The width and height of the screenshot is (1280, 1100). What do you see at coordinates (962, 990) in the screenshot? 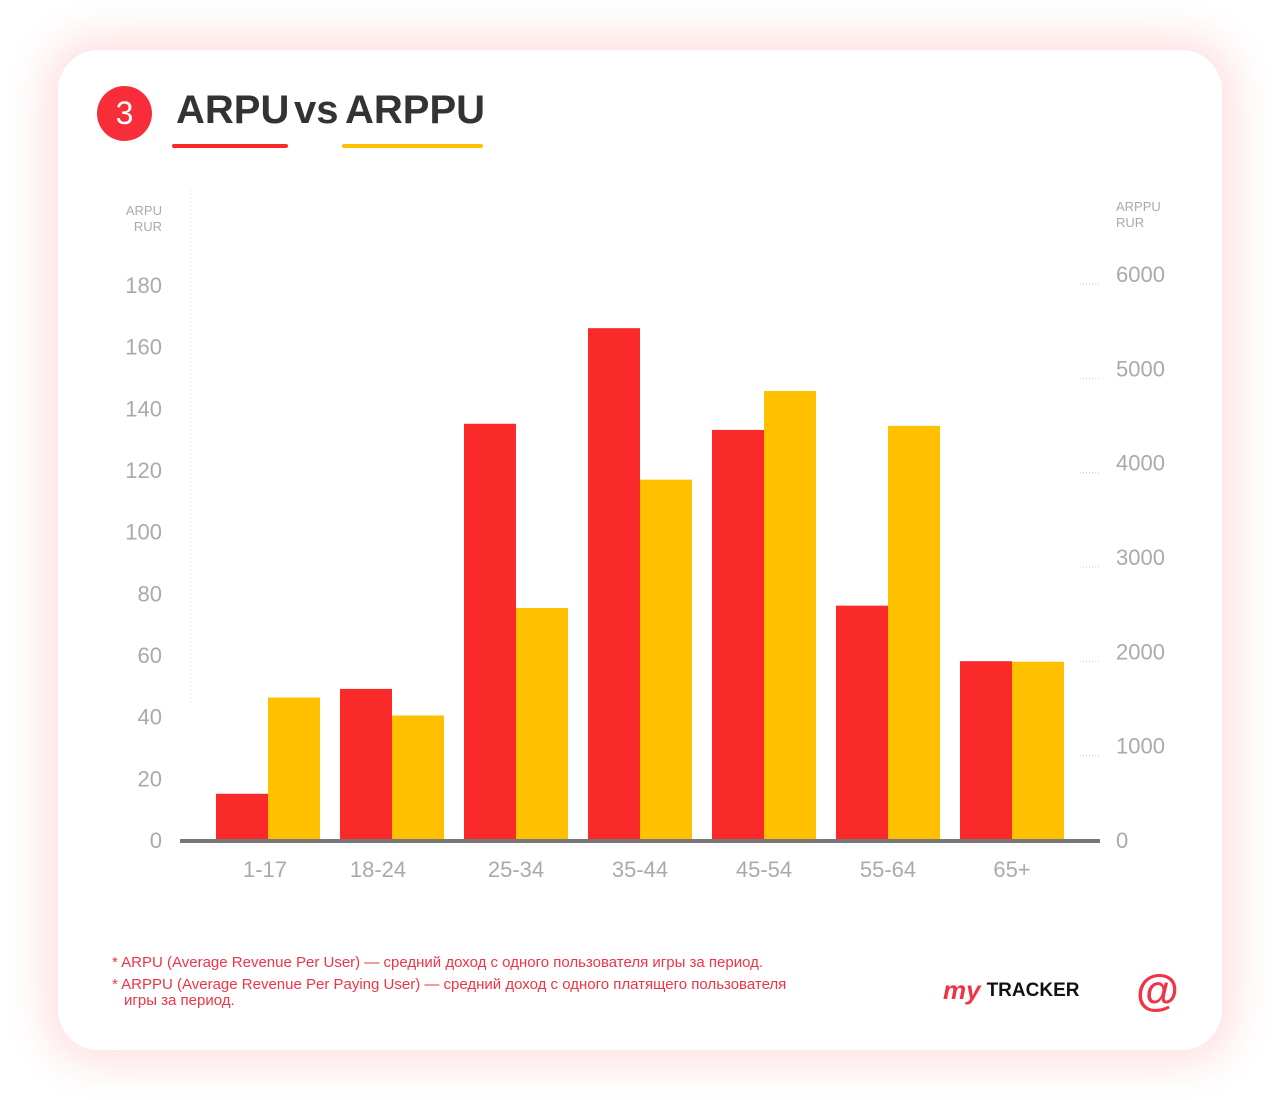
I see `logo-my: my` at bounding box center [962, 990].